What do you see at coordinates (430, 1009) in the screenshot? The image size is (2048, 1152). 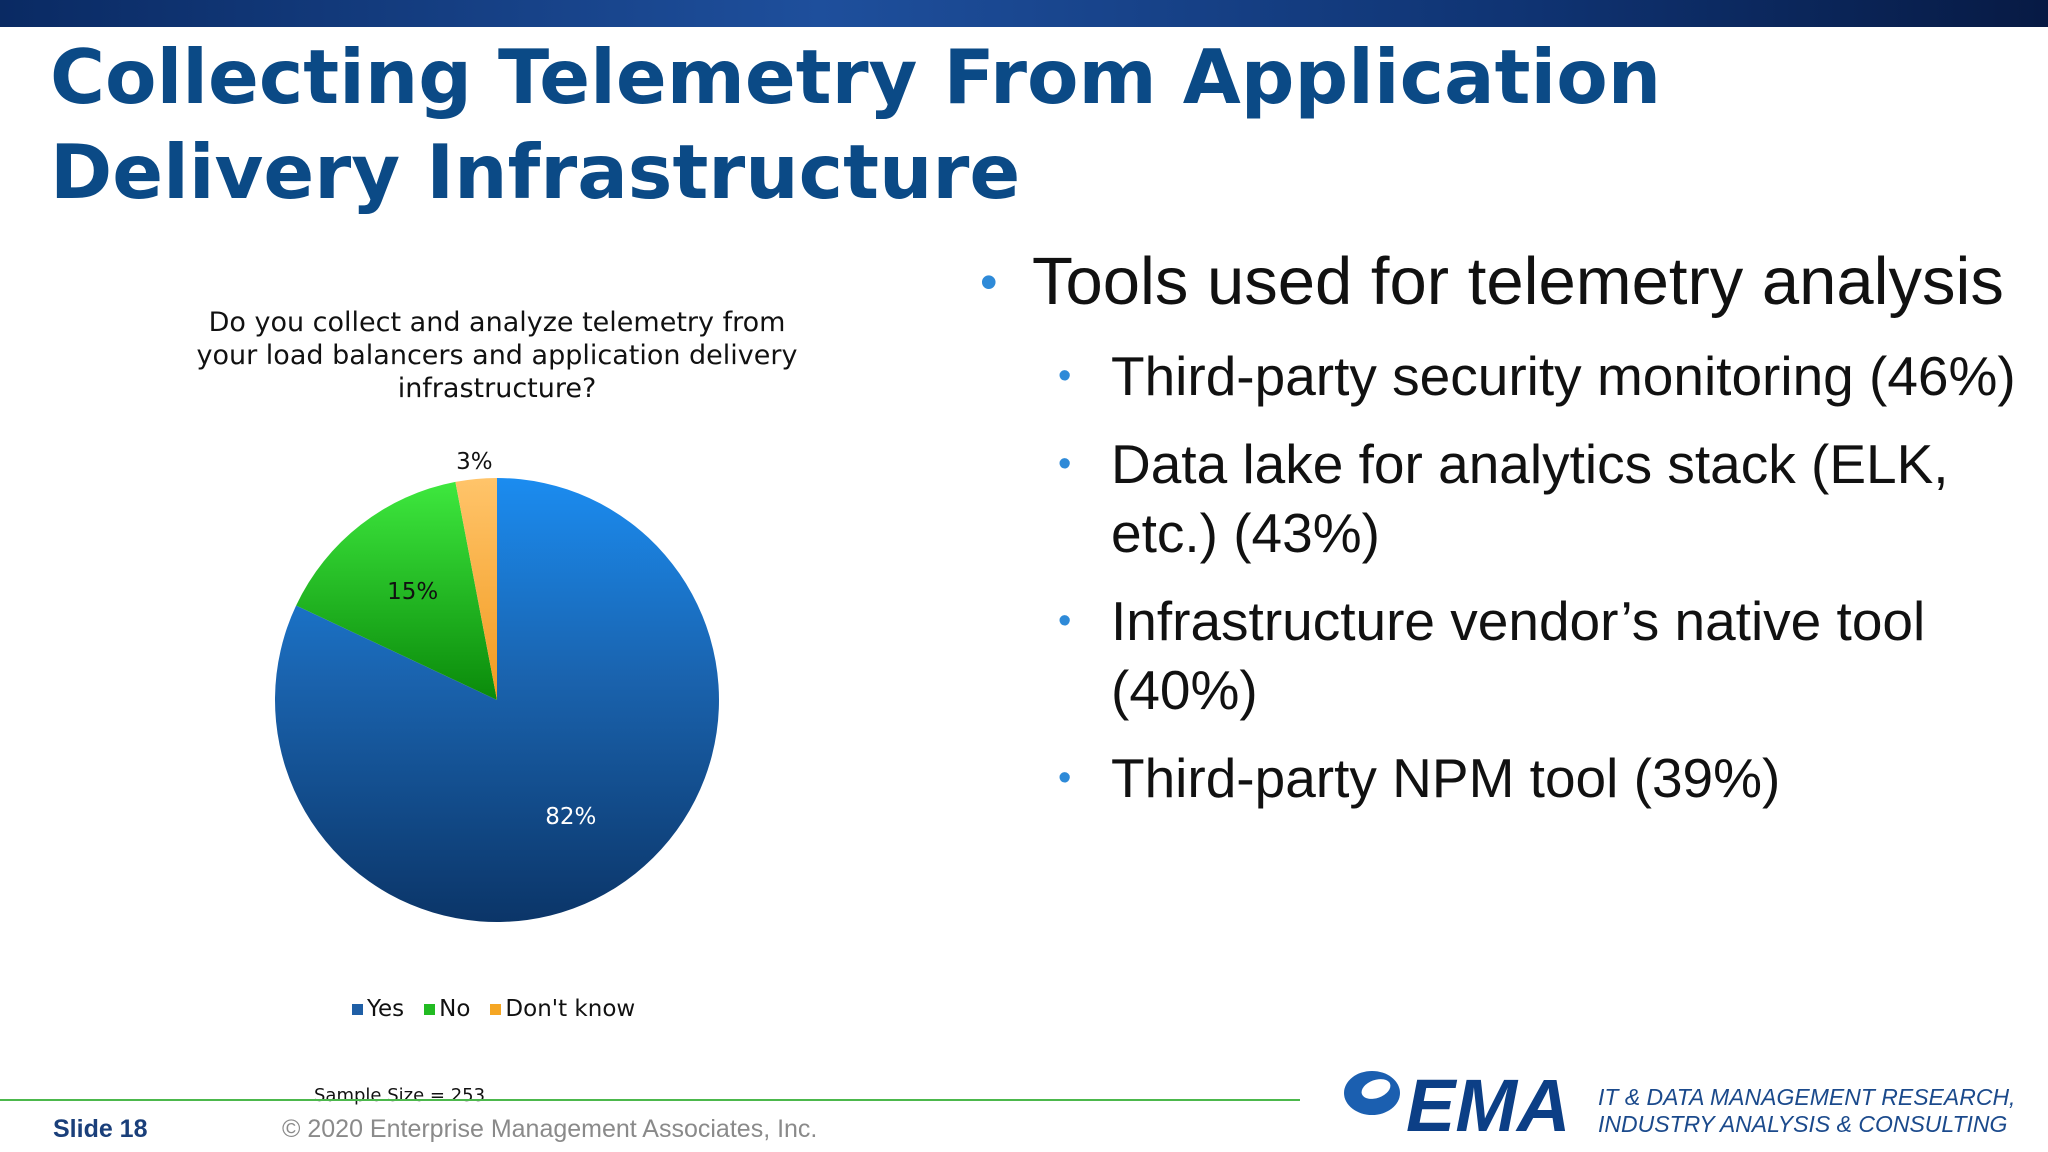 I see `legend-swatch-no` at bounding box center [430, 1009].